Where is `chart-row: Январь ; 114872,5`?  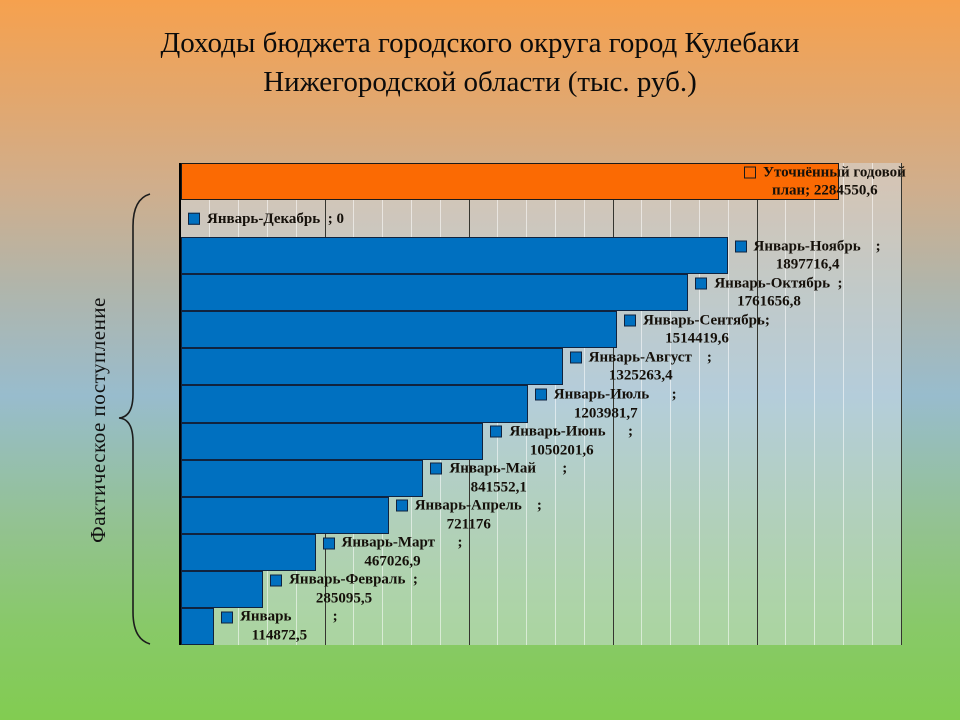 chart-row: Январь ; 114872,5 is located at coordinates (541, 626).